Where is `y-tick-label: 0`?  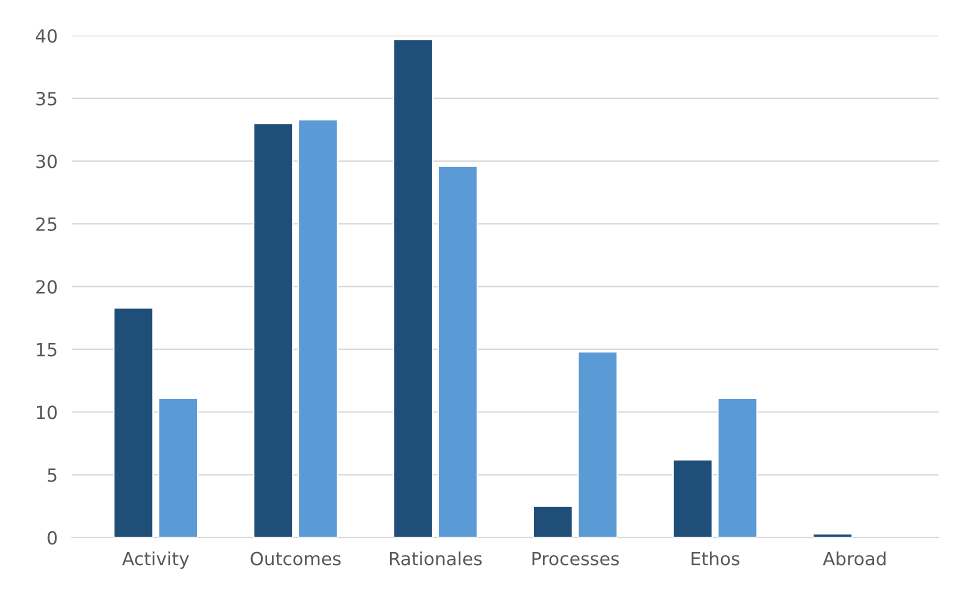 y-tick-label: 0 is located at coordinates (52, 538).